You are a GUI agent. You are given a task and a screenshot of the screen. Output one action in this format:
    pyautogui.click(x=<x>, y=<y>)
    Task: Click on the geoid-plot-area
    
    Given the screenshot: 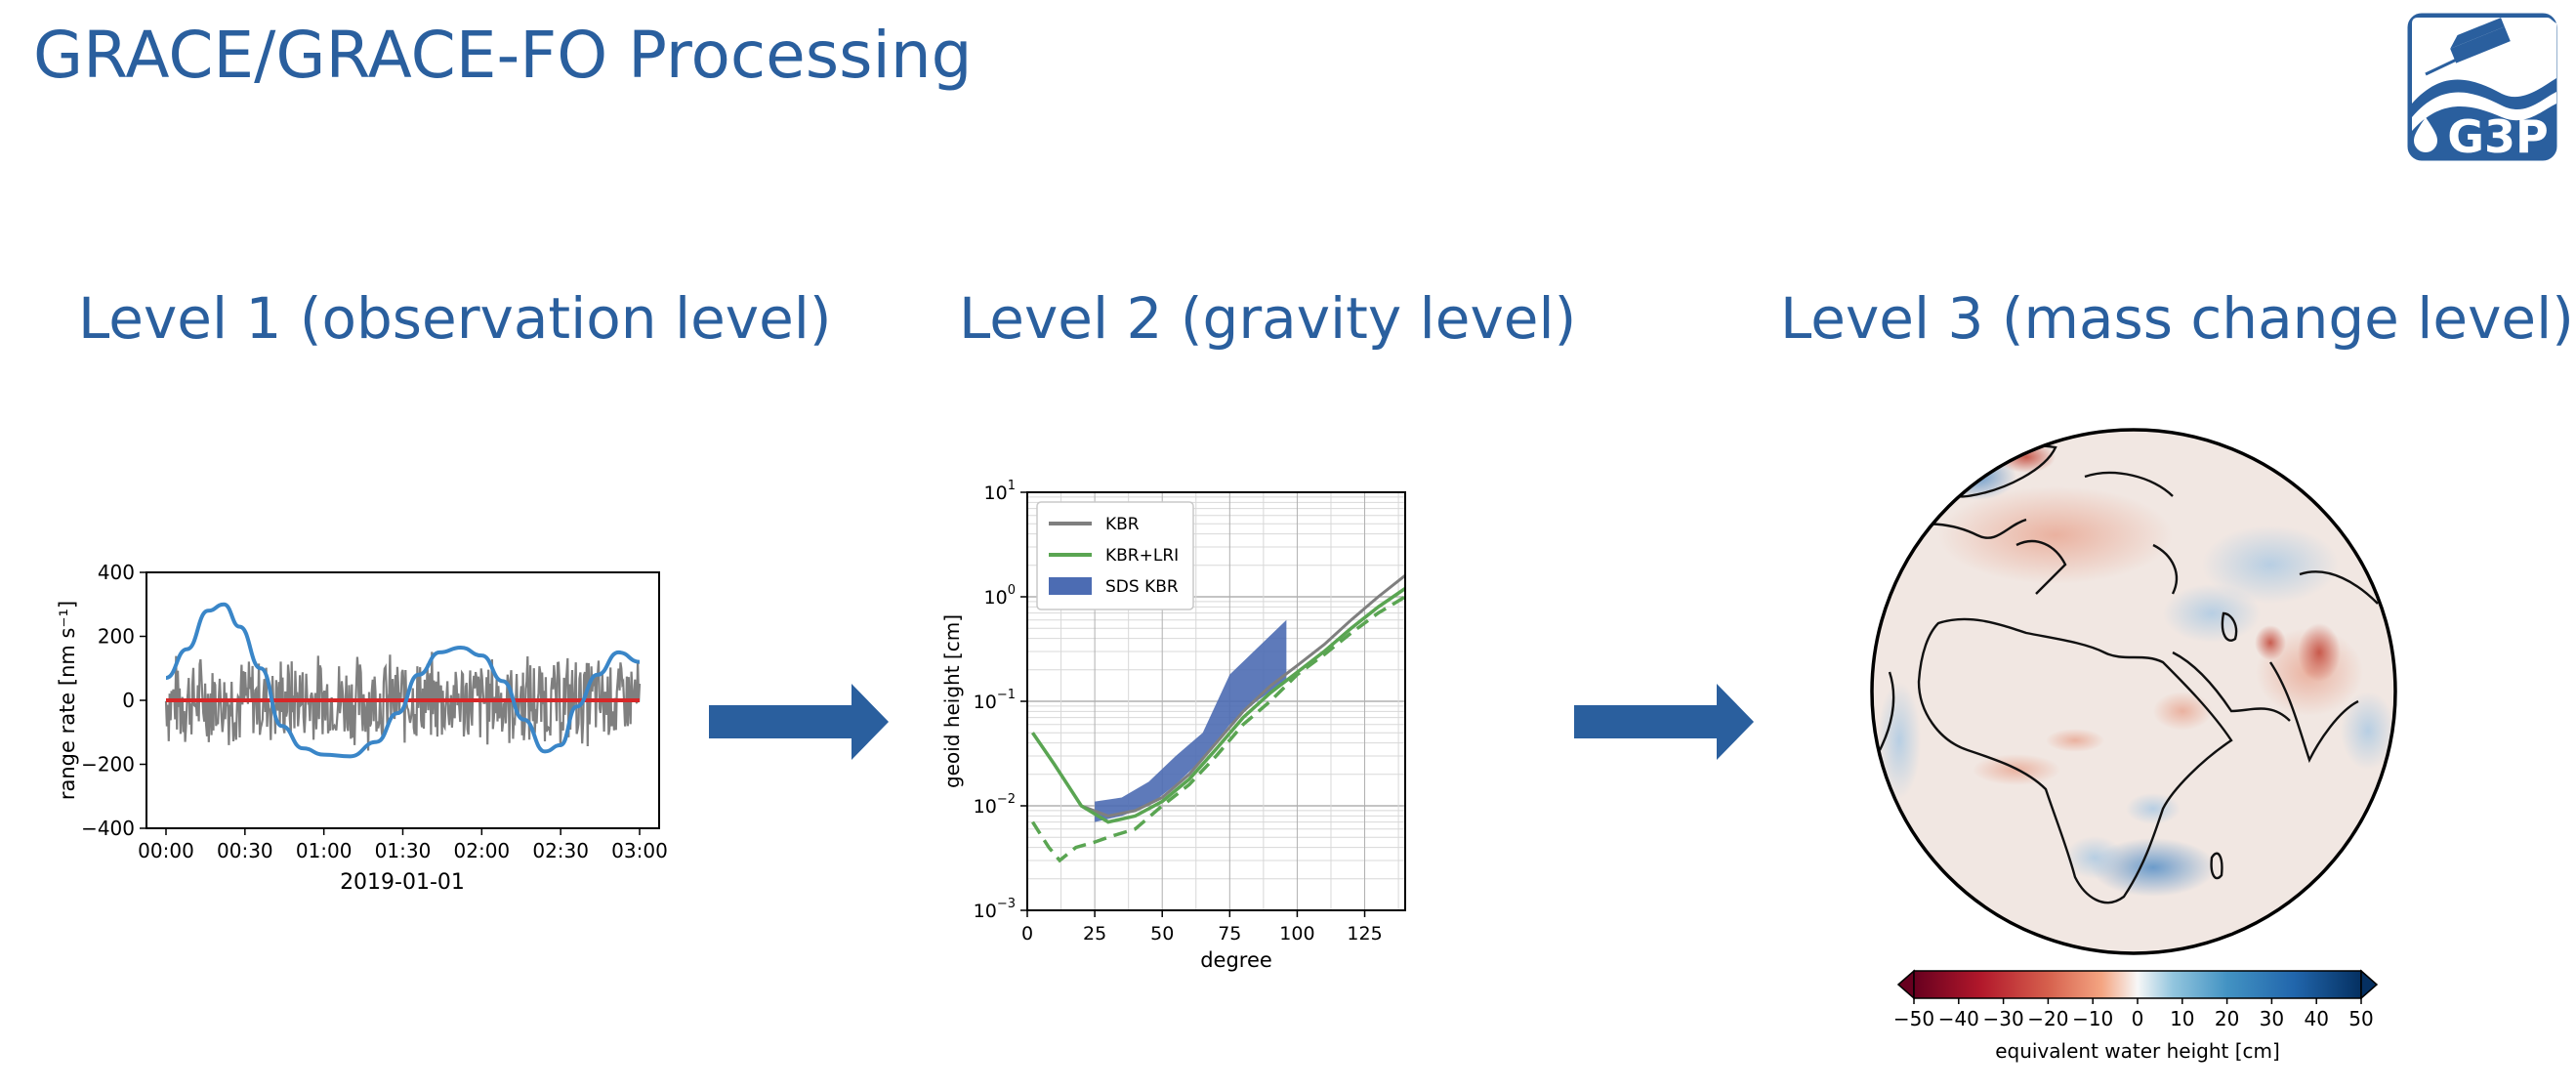 What is the action you would take?
    pyautogui.click(x=1218, y=718)
    